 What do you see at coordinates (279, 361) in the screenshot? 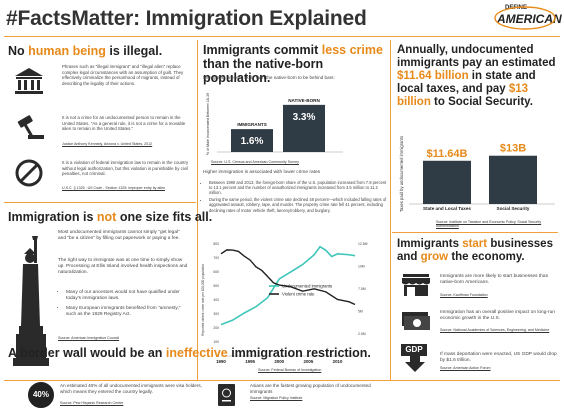
I see `line-chart-xtick: 2000` at bounding box center [279, 361].